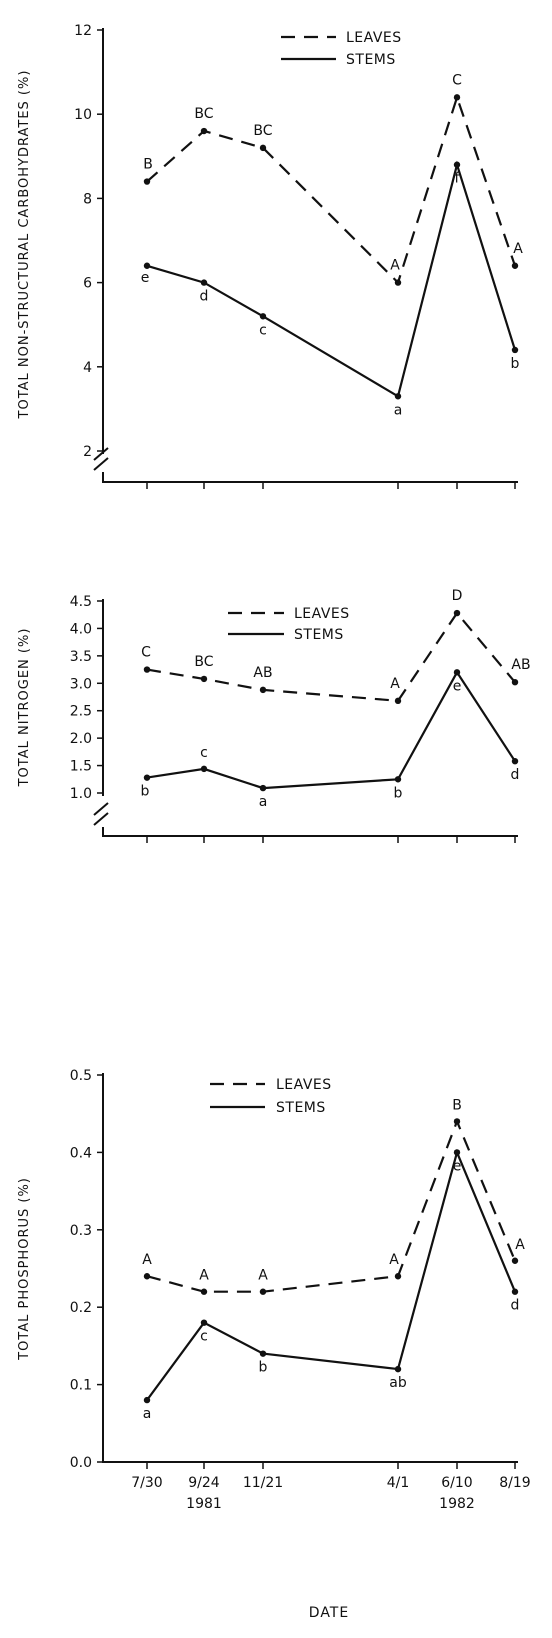 The width and height of the screenshot is (552, 1638). I want to click on significance-label-stems-1-5: d, so click(515, 775).